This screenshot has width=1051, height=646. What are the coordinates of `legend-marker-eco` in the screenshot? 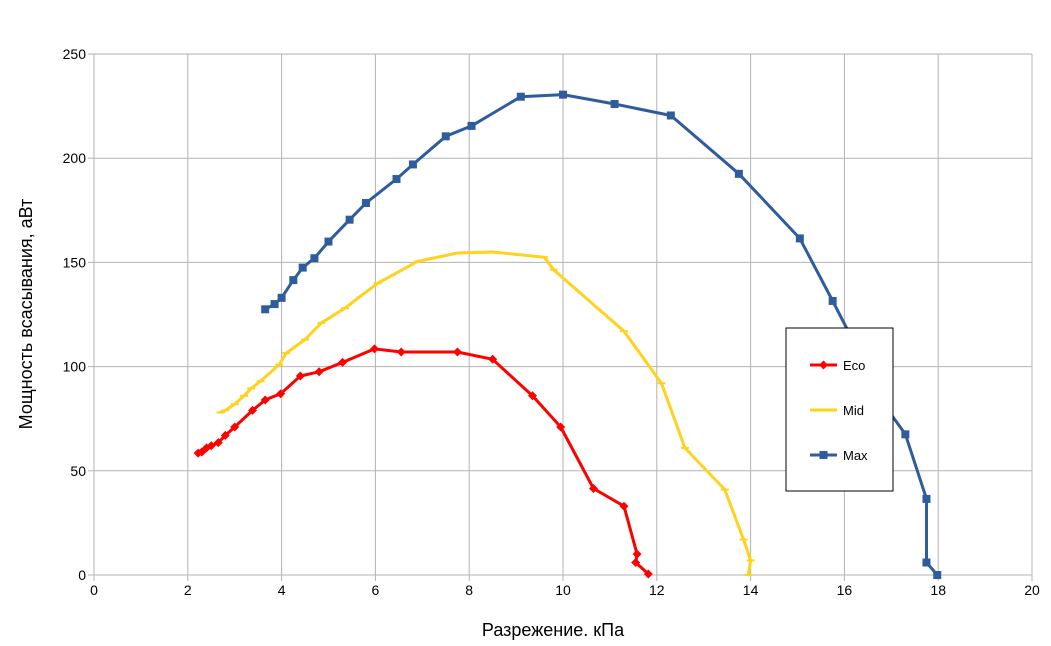 It's located at (823, 365).